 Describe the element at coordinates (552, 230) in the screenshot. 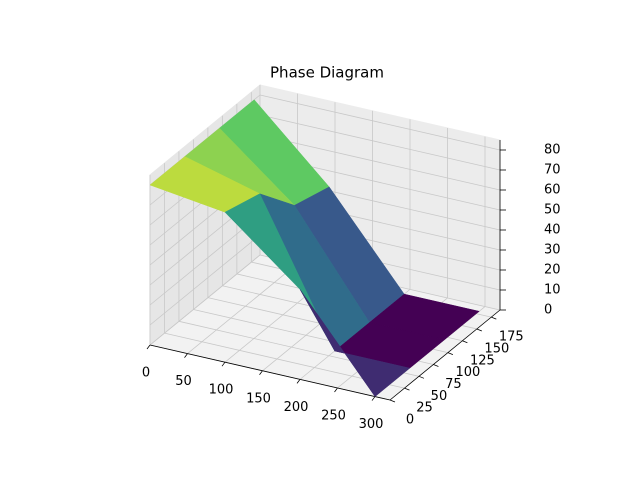

I see `z-tick-label: 40` at that location.